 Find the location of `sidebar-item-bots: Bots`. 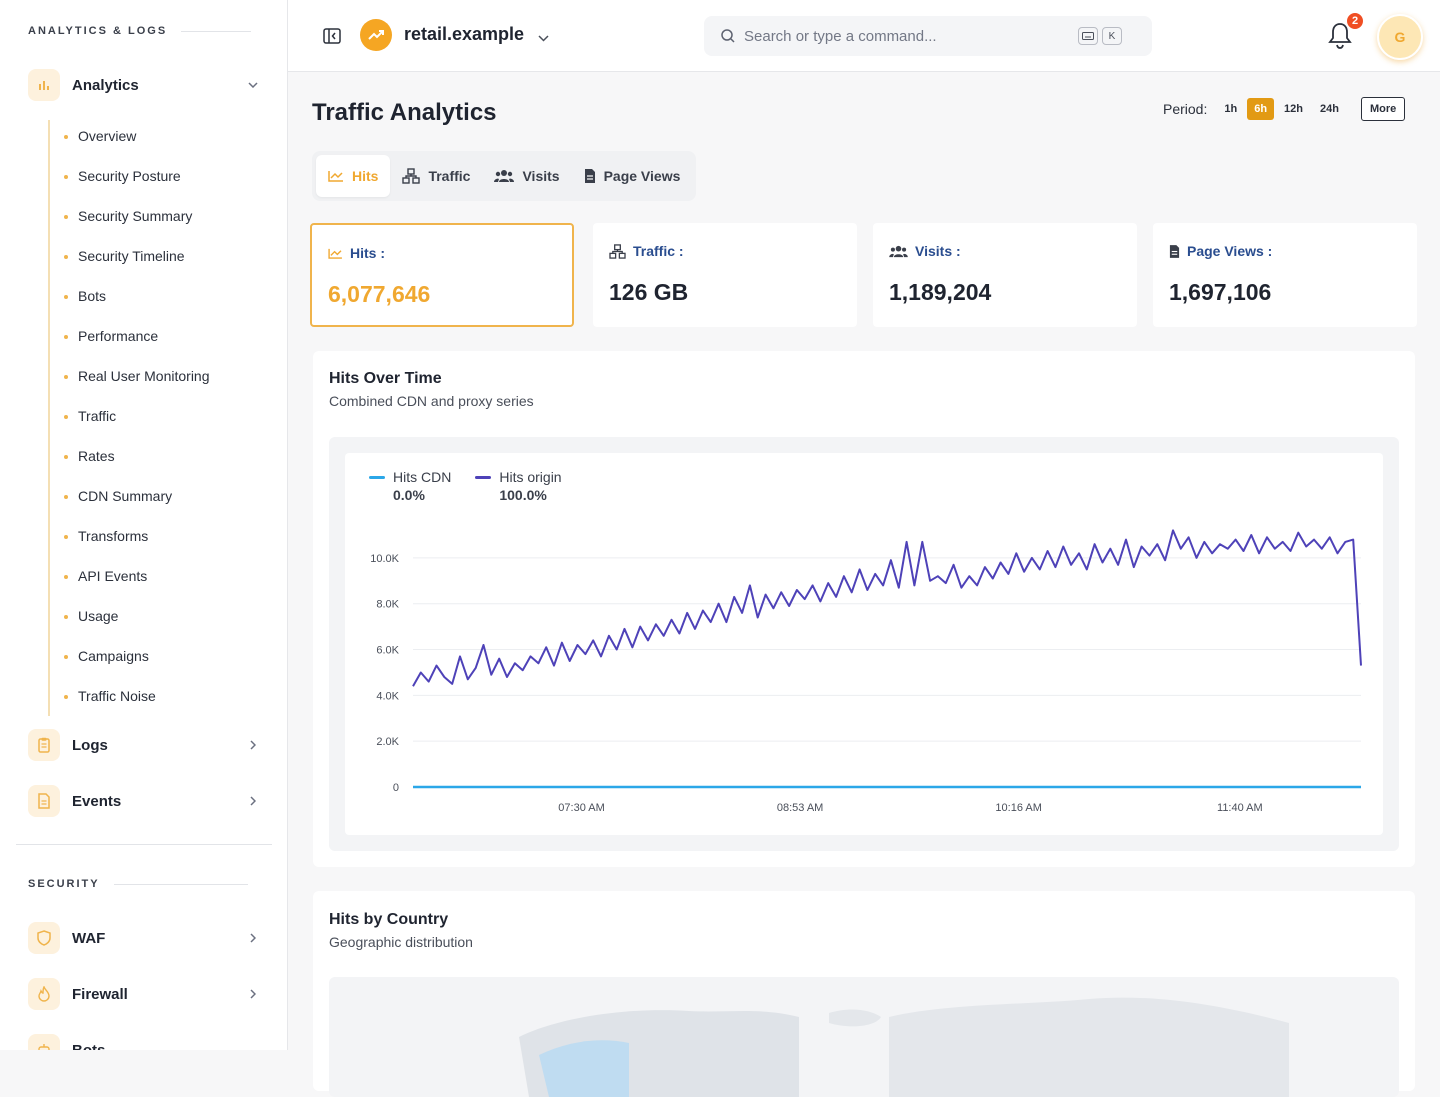

sidebar-item-bots: Bots is located at coordinates (85, 296).